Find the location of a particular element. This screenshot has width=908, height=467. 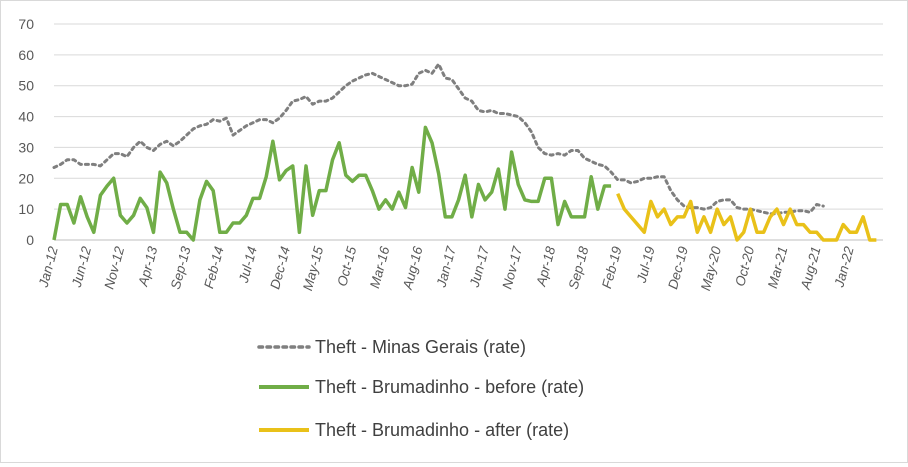

y-tick-label: 20 is located at coordinates (26, 178).